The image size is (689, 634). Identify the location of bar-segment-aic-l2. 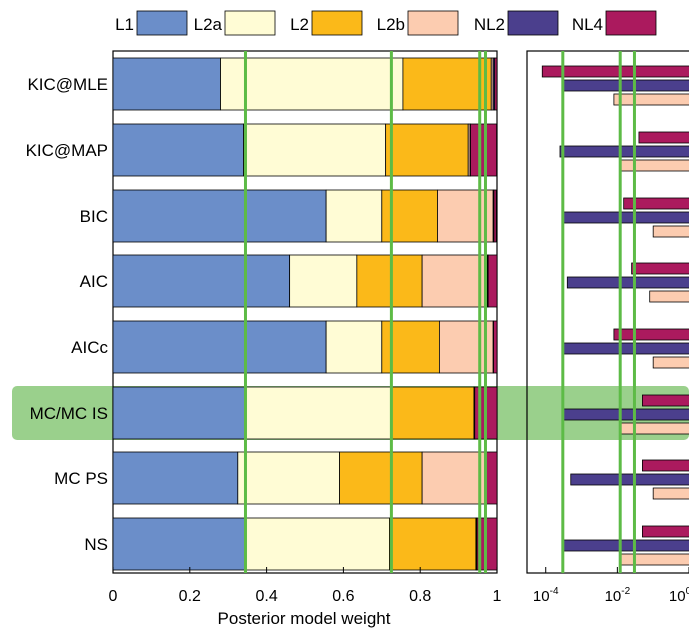
(389, 281).